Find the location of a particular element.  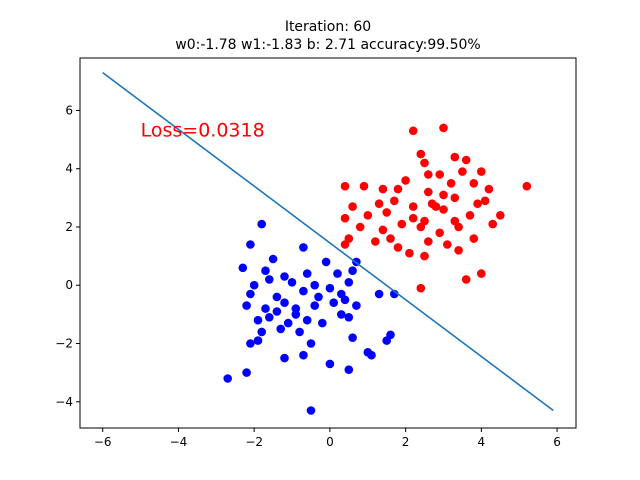

x-tick-label: −6 is located at coordinates (103, 442).